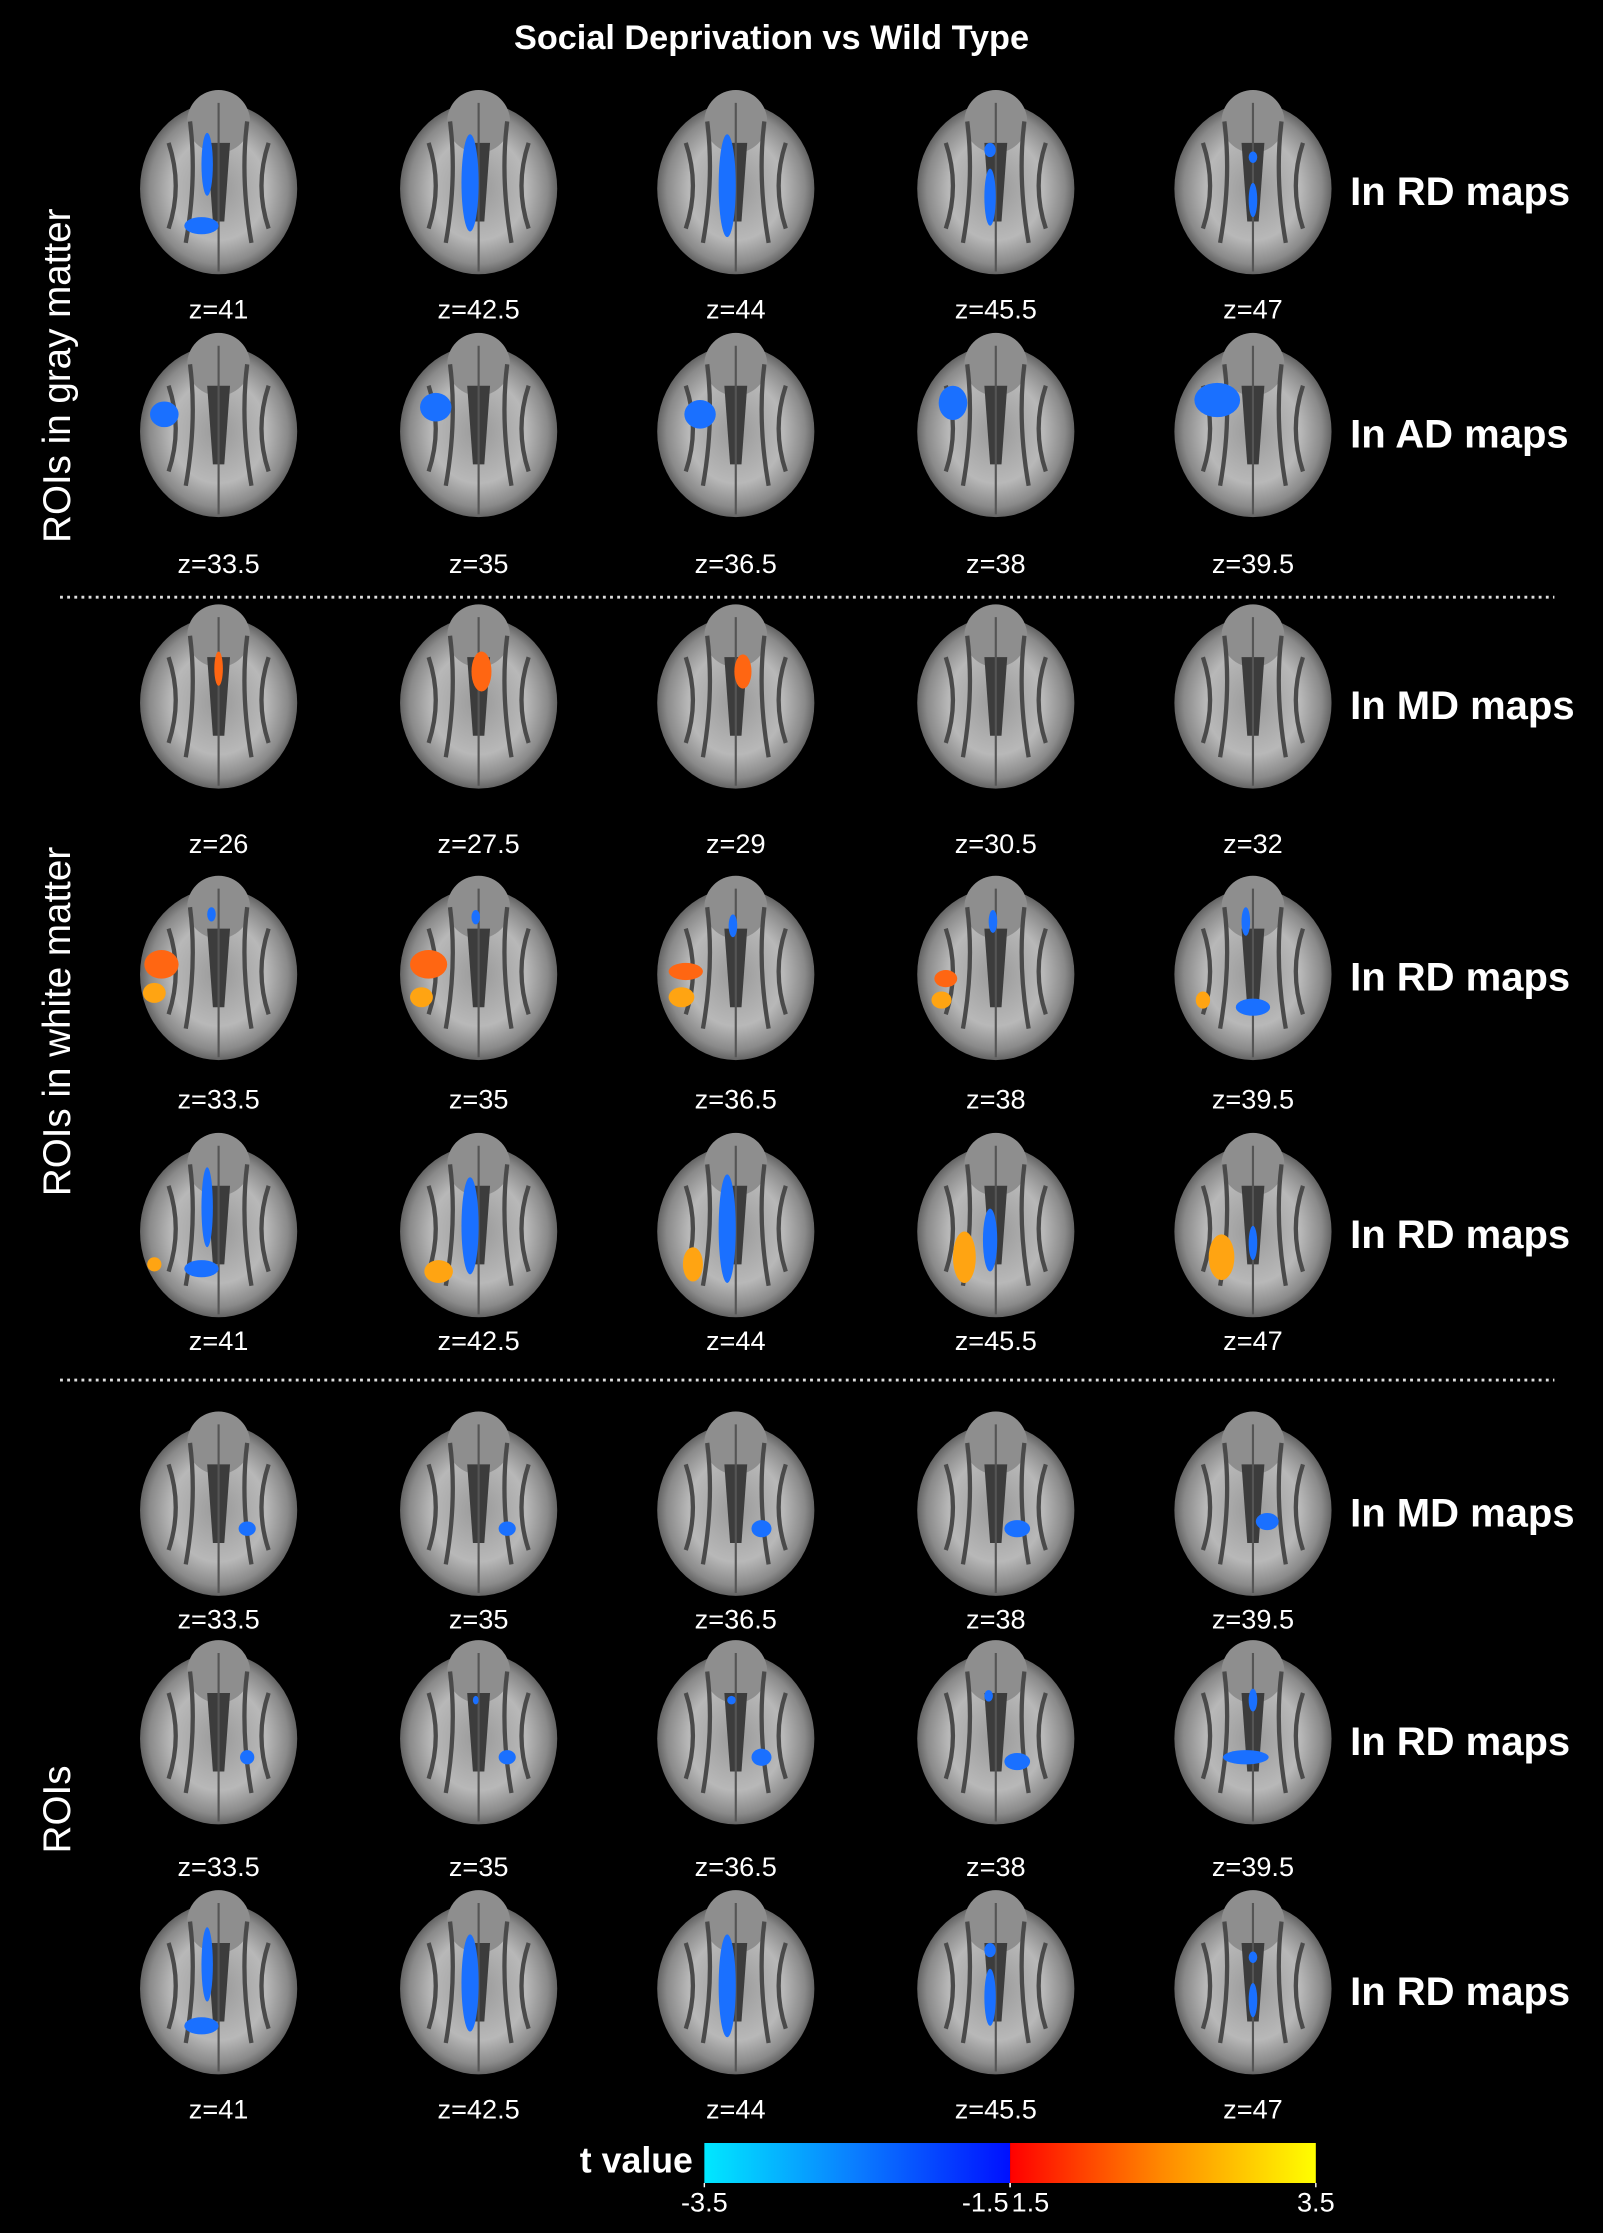 The width and height of the screenshot is (1603, 2233). I want to click on colorbar-tick-label: -3.5, so click(704, 2202).